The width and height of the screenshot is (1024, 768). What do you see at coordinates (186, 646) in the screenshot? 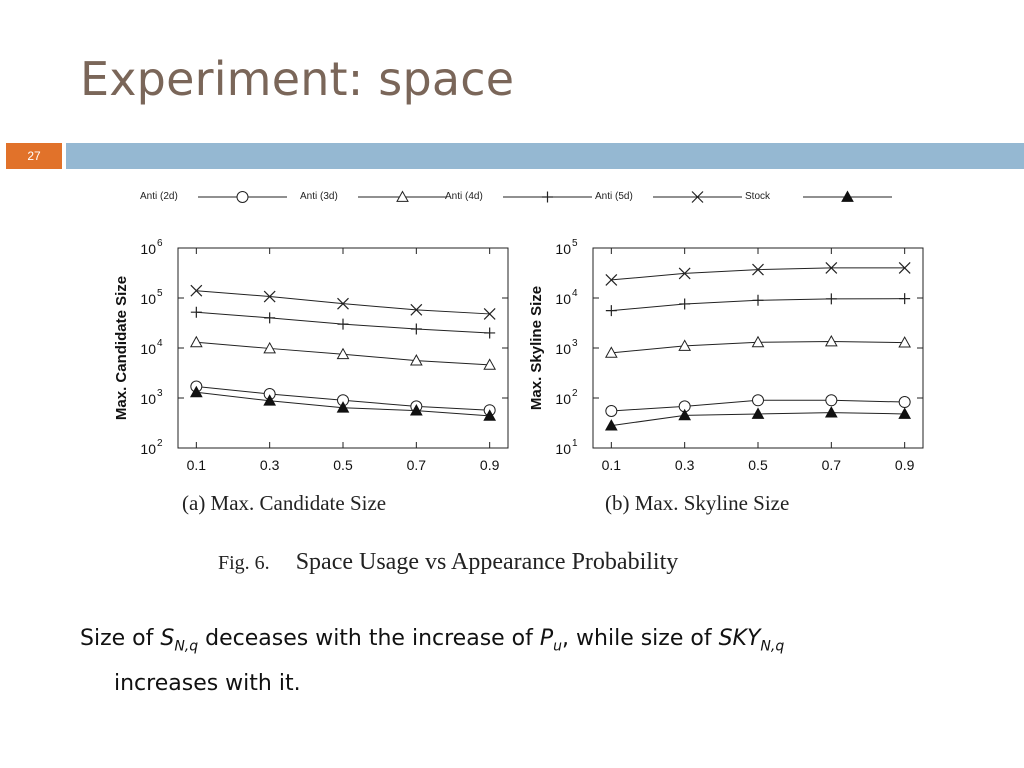
I see `symbol-s-subscript: N,q` at bounding box center [186, 646].